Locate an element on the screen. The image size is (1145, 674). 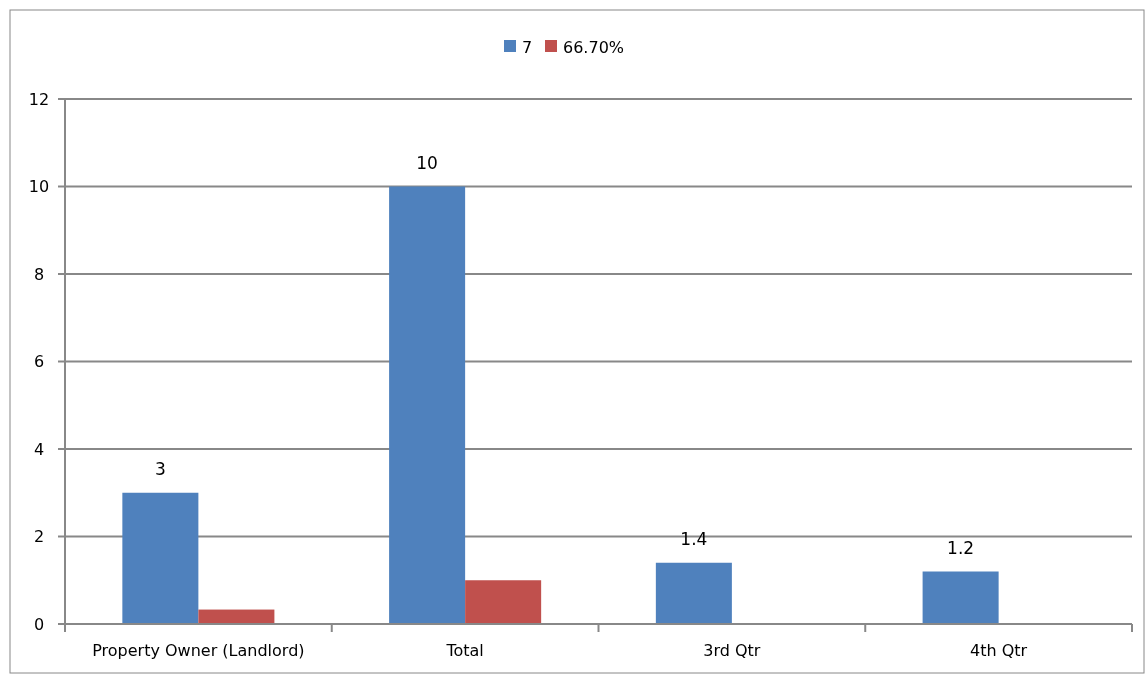
legend-label: 66.70% is located at coordinates (594, 47).